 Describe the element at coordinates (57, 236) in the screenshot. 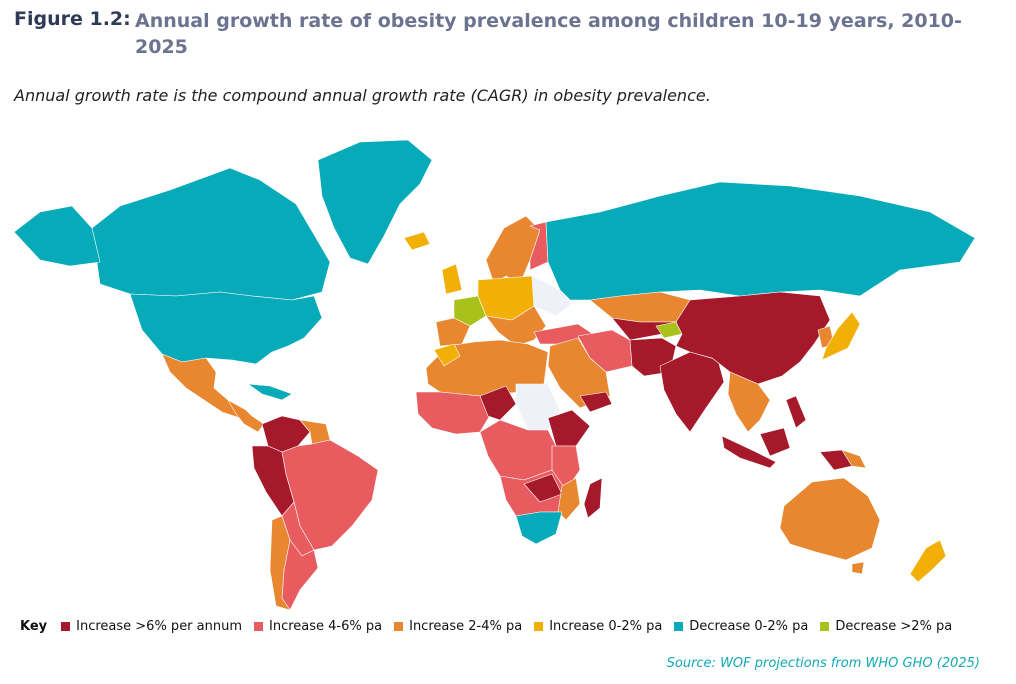

I see `region-alaska` at that location.